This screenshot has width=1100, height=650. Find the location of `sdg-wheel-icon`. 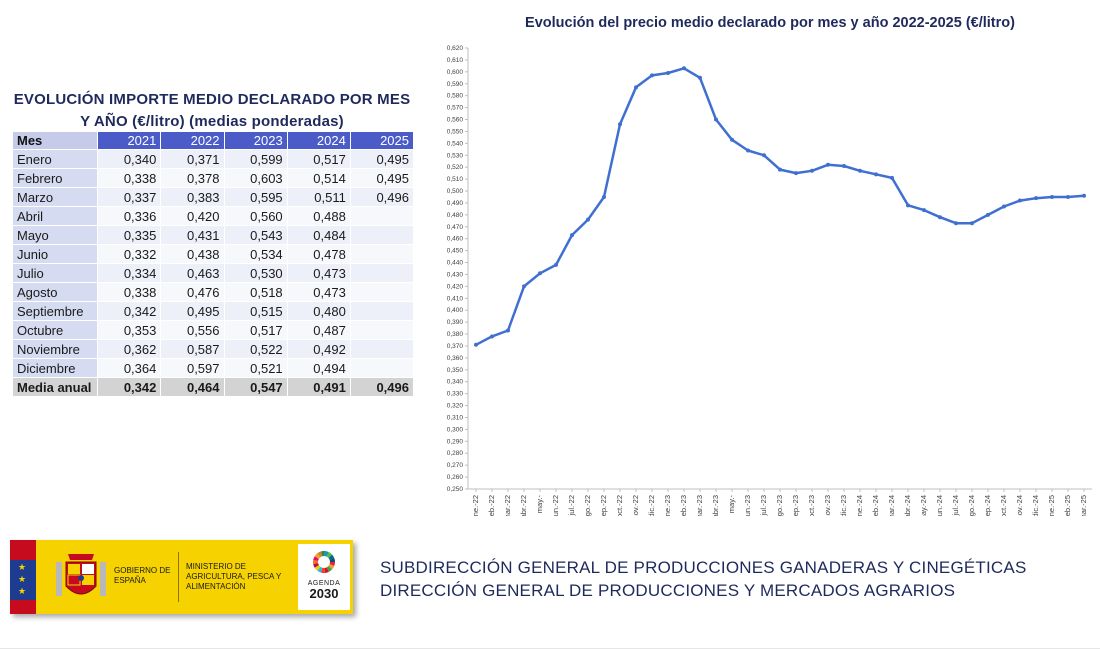

sdg-wheel-icon is located at coordinates (324, 562).